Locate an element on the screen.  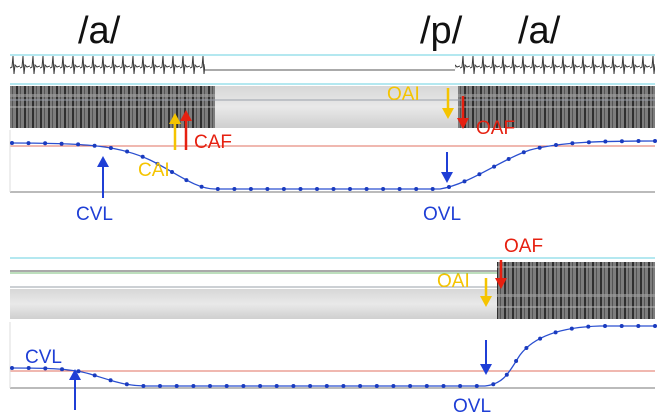
top-label-oai: OAI is located at coordinates (403, 94).